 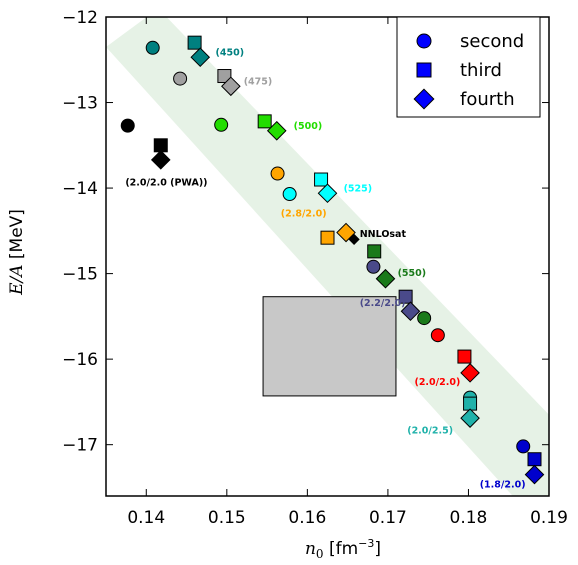 I want to click on point-annotation: (2.8/2.0), so click(x=304, y=213).